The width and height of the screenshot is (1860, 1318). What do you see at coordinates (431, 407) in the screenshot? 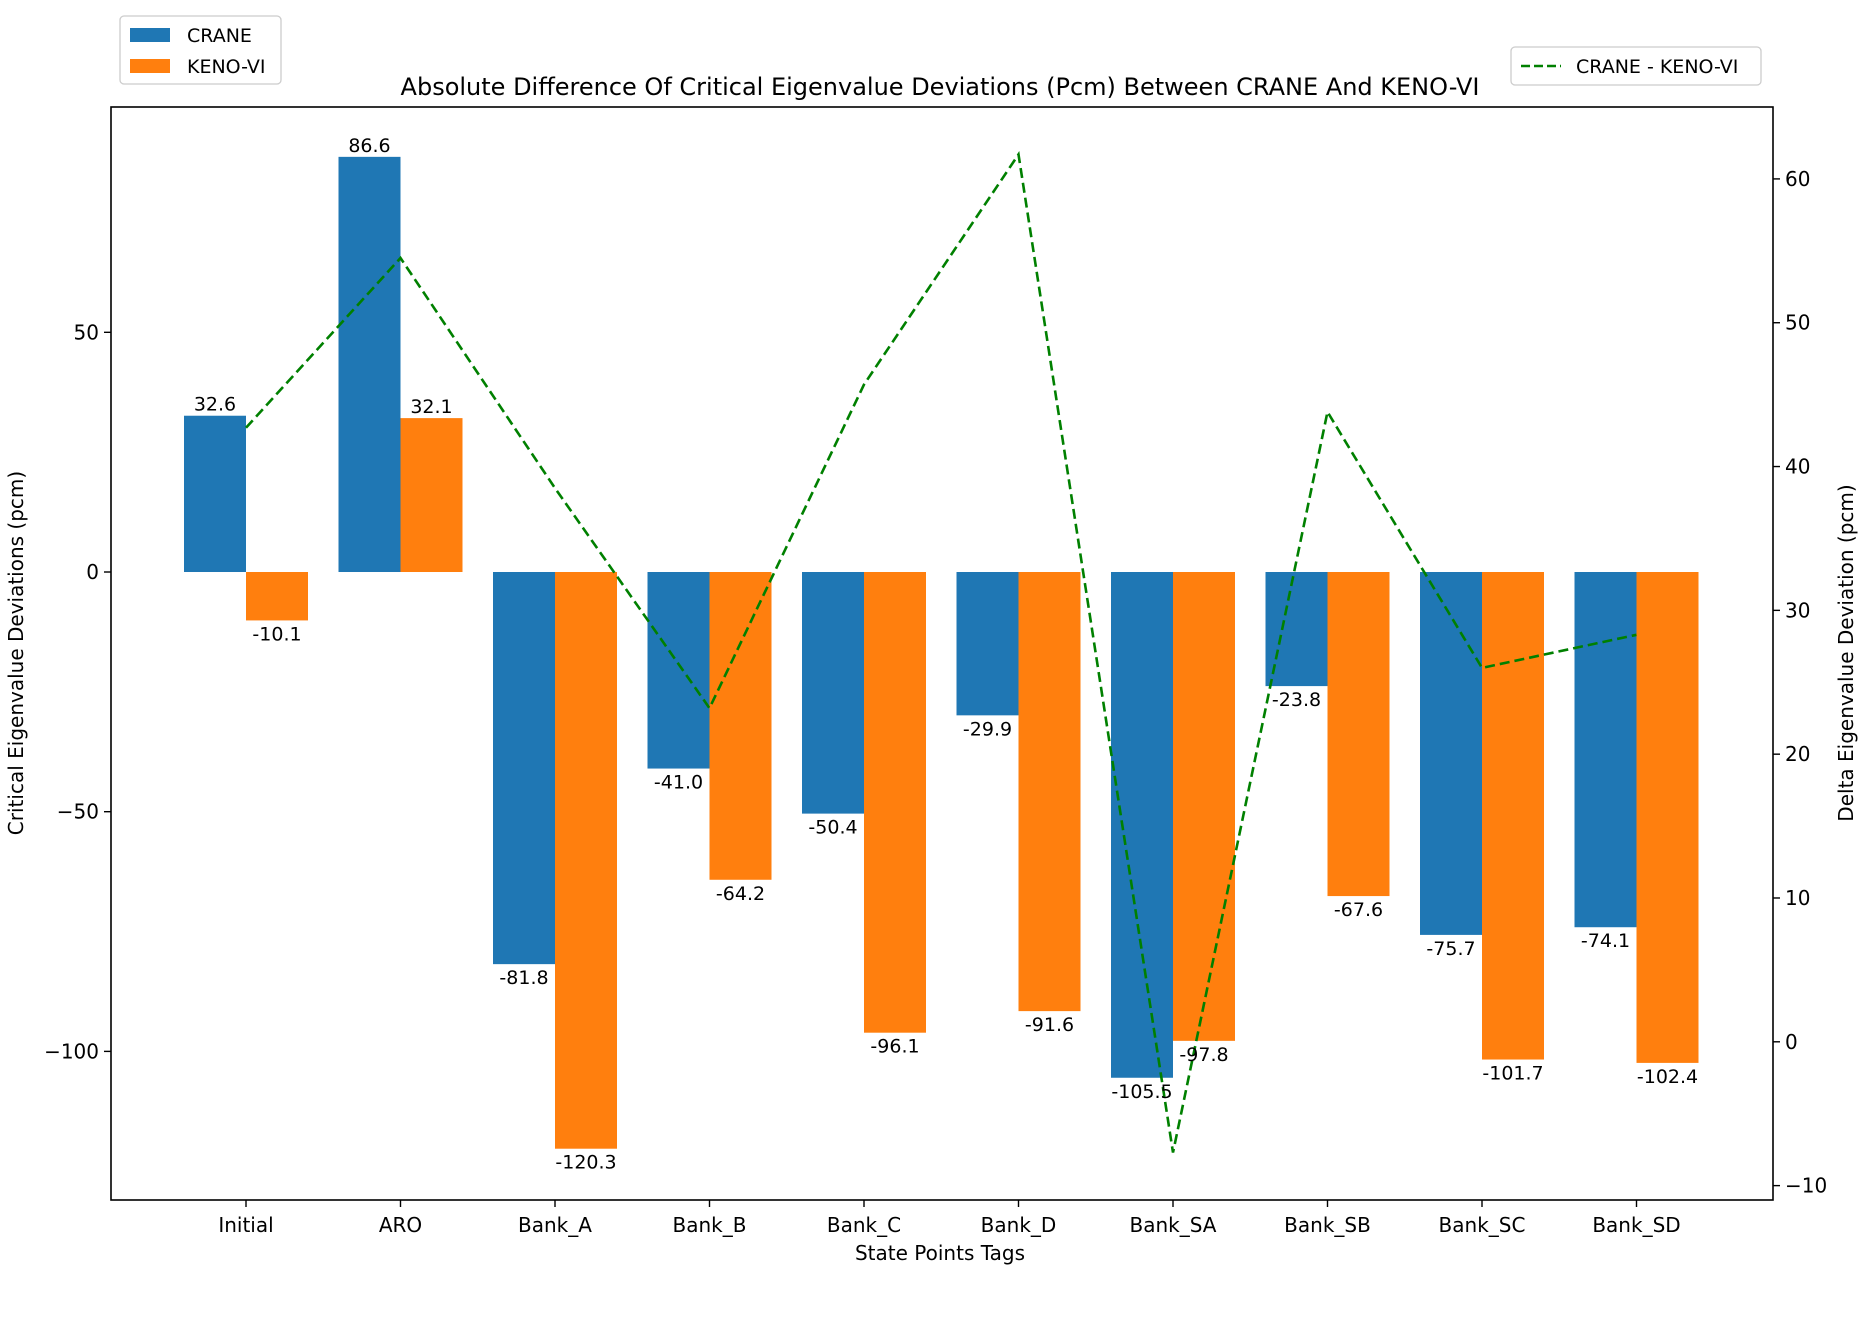
I see `bar-value-label: 32.1` at bounding box center [431, 407].